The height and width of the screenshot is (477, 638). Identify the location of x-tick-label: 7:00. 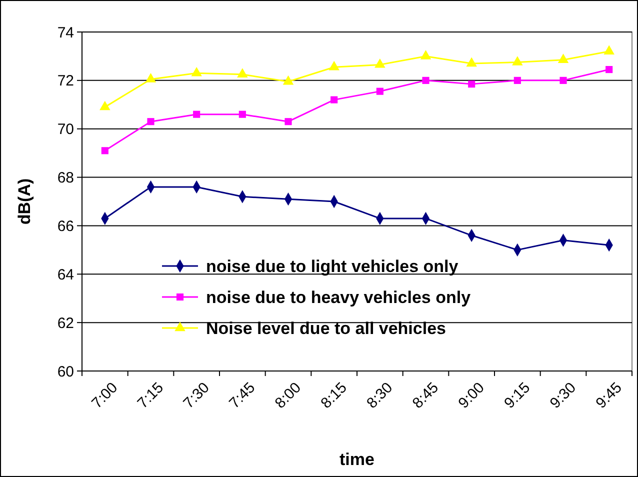
(105, 395).